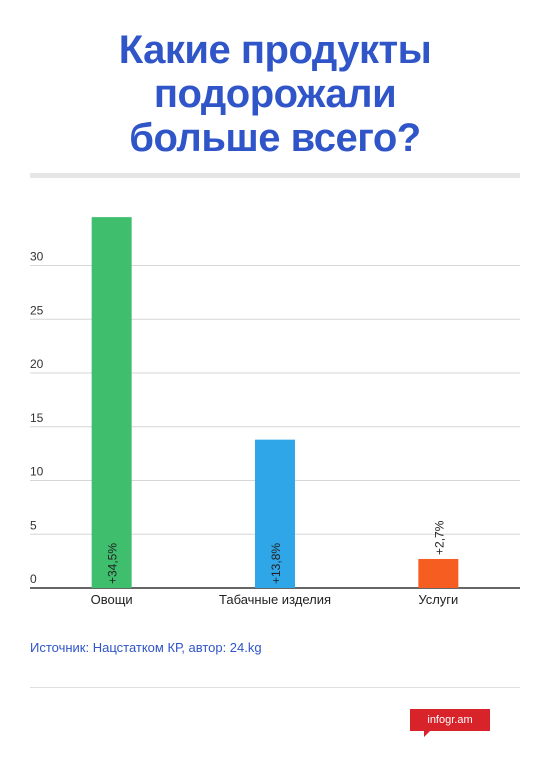 This screenshot has width=550, height=761. Describe the element at coordinates (146, 647) in the screenshot. I see `source-note: Источник: Нацстатком КР, автор: 24.kg` at that location.